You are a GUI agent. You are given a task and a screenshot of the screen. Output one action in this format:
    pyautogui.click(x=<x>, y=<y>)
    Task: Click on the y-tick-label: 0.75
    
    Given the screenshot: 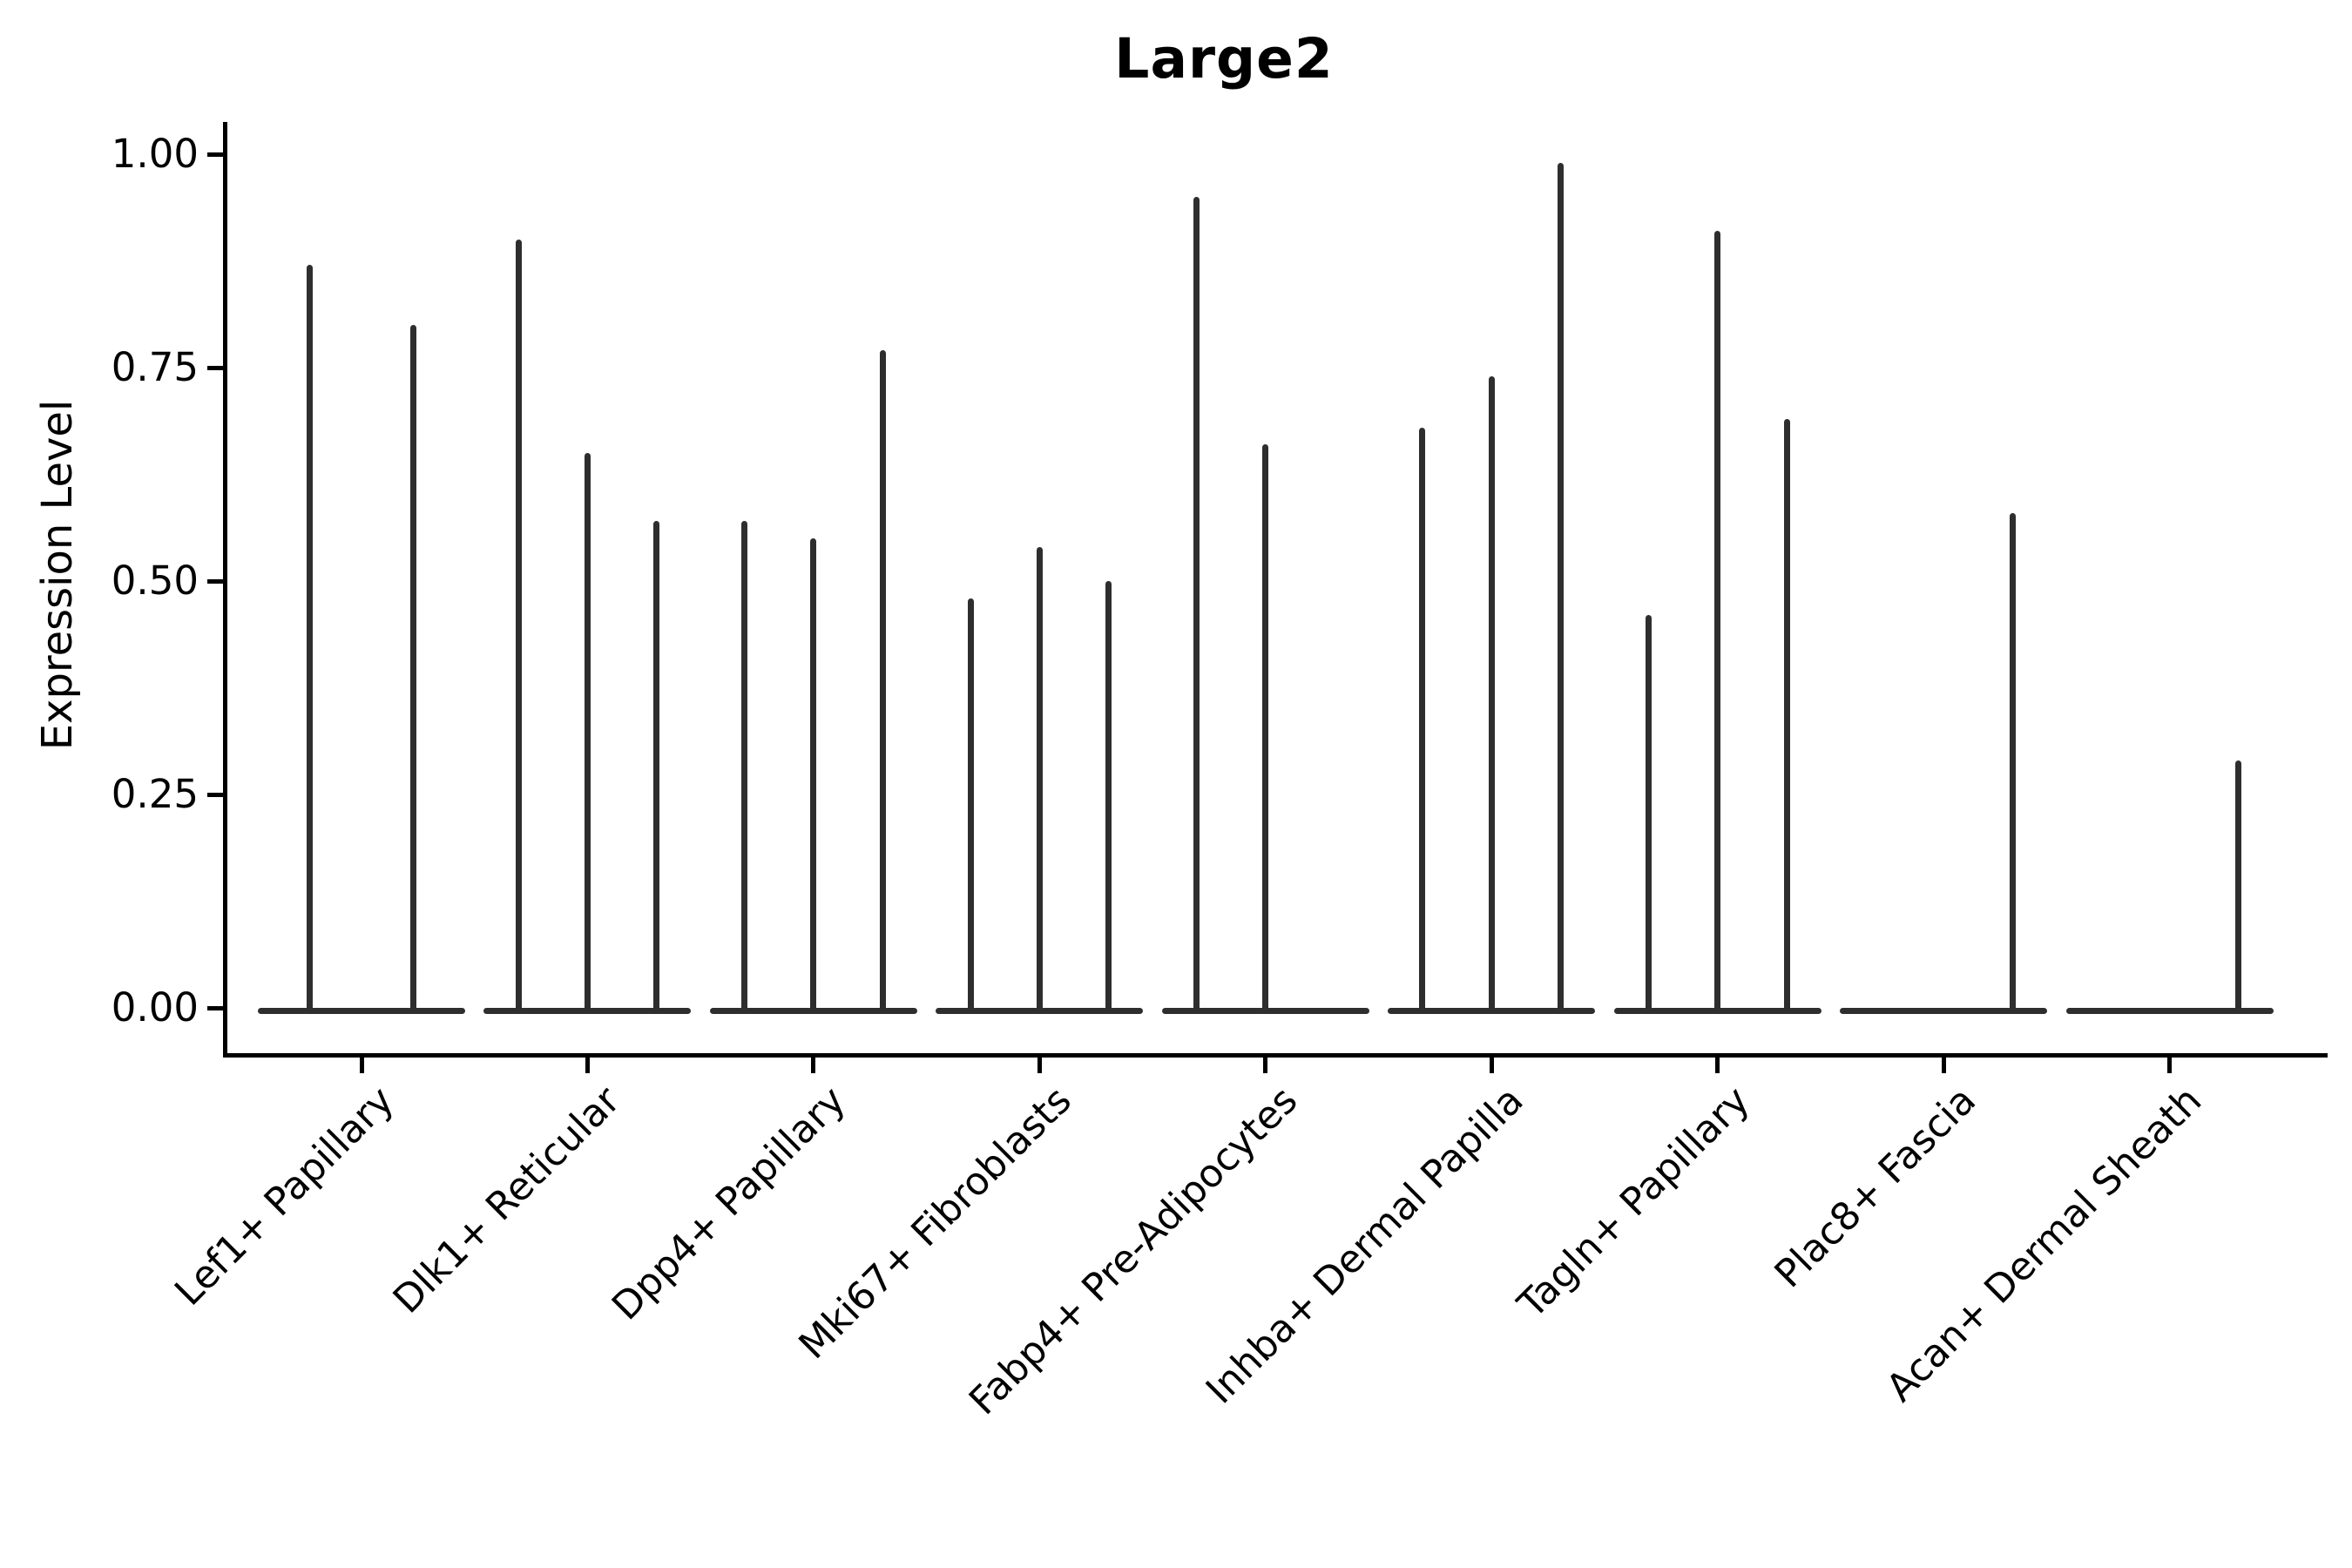 What is the action you would take?
    pyautogui.click(x=155, y=367)
    